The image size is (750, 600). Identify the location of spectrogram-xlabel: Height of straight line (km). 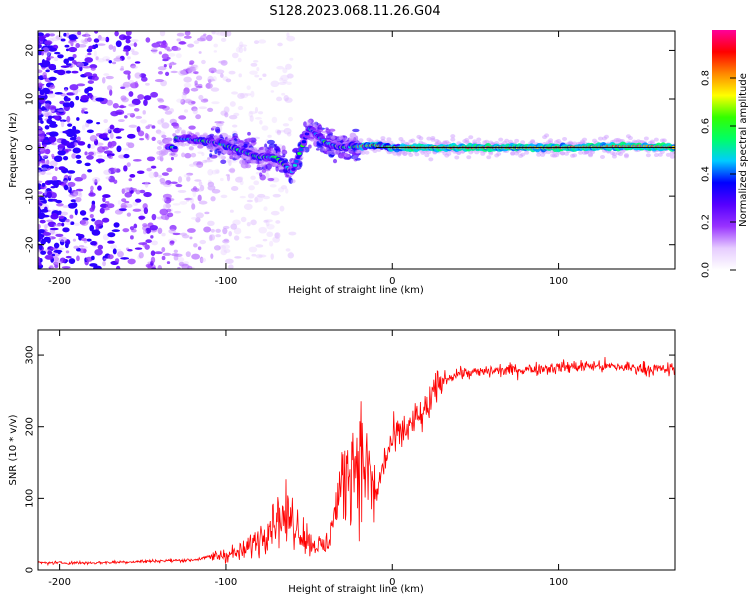
(356, 290).